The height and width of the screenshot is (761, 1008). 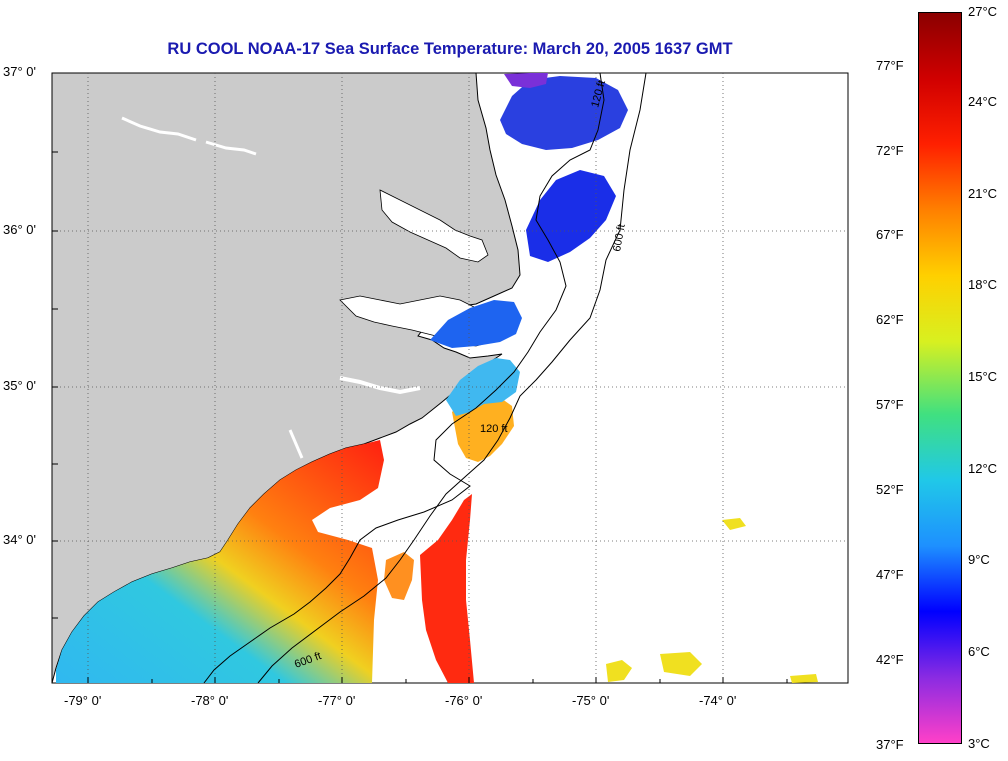 What do you see at coordinates (591, 700) in the screenshot?
I see `lon-label-75: -75° 0'` at bounding box center [591, 700].